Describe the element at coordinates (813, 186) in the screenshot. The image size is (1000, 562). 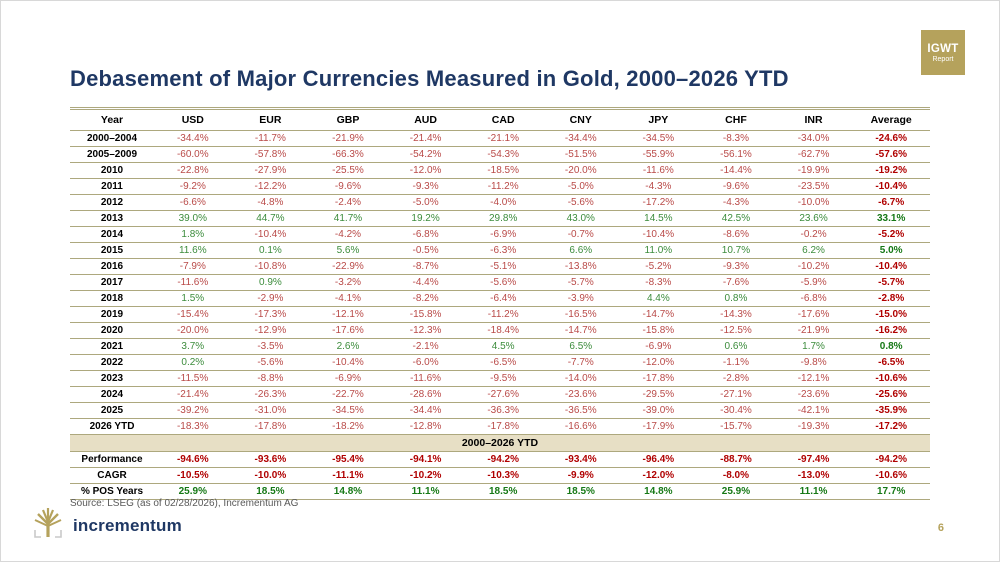
I see `value-cell: -23.5%` at that location.